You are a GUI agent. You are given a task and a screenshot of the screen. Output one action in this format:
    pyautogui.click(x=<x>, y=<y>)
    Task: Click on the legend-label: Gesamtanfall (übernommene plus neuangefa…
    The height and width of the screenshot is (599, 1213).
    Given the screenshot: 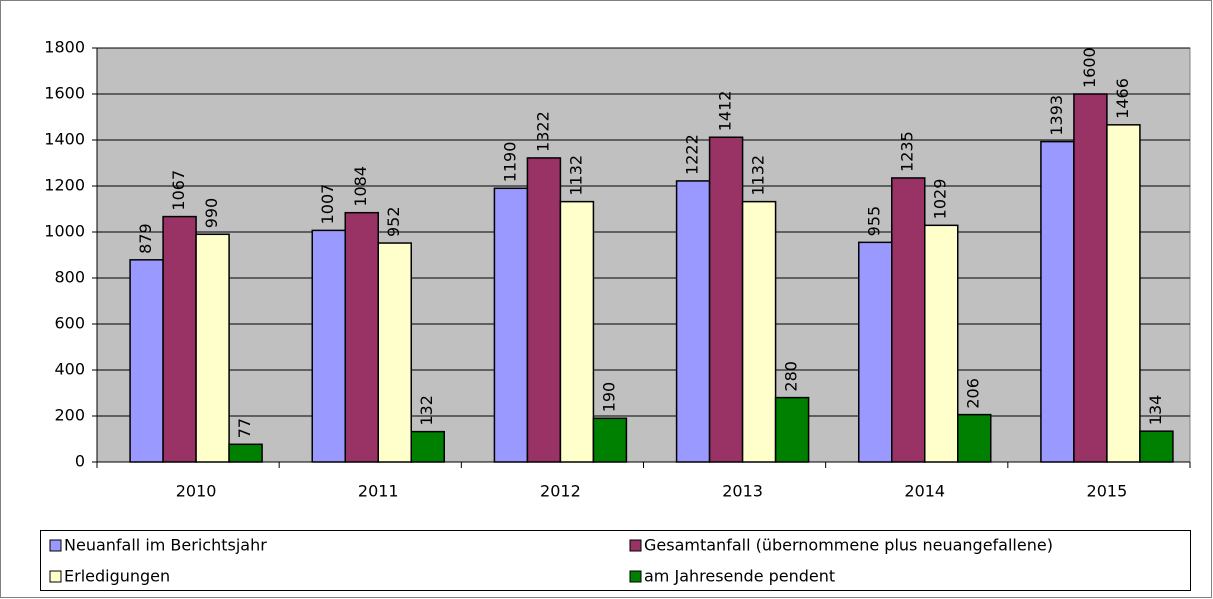 What is the action you would take?
    pyautogui.click(x=848, y=545)
    